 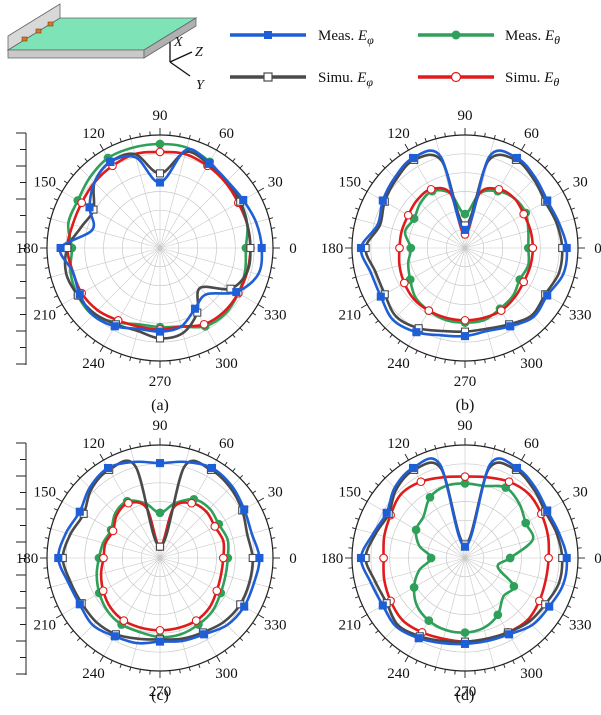 What do you see at coordinates (160, 382) in the screenshot?
I see `angular-tick-label: 270` at bounding box center [160, 382].